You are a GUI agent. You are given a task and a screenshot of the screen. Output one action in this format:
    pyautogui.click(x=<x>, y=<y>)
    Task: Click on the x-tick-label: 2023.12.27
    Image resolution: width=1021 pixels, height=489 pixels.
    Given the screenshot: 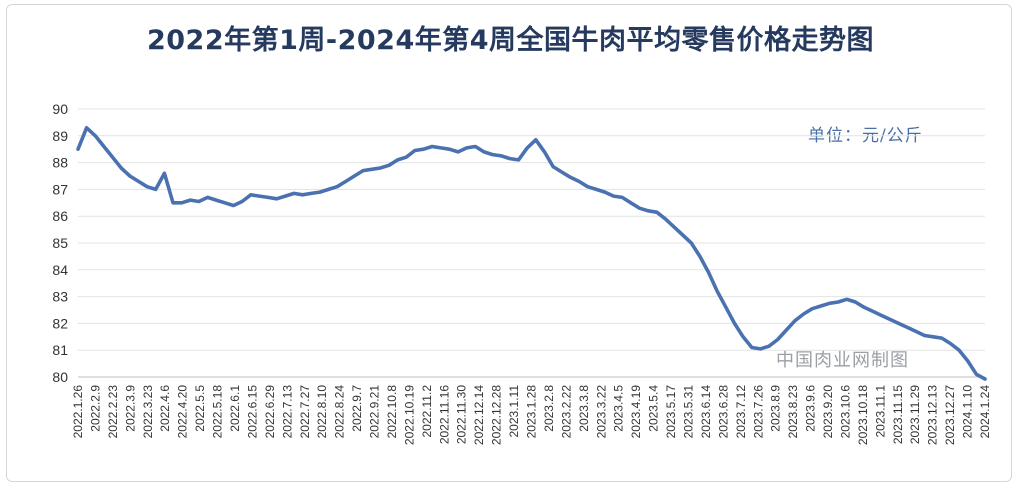 What is the action you would take?
    pyautogui.click(x=950, y=415)
    